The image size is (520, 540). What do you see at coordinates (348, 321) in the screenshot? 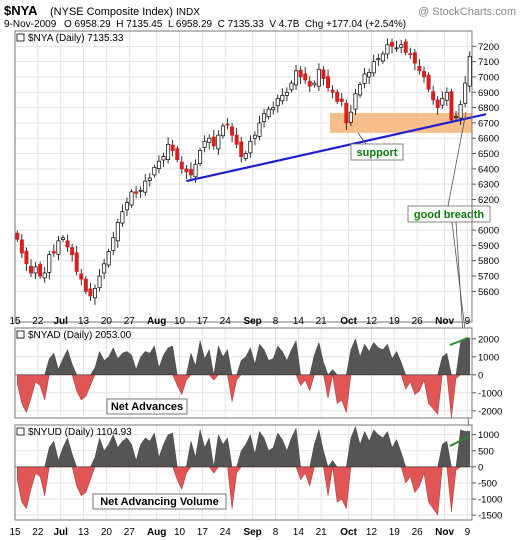
I see `x-tick-label-upper: Oct` at bounding box center [348, 321].